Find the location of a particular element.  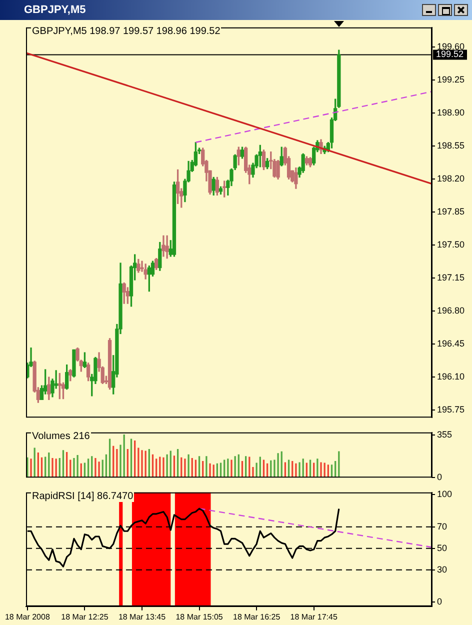

x-tick-label: 18 Mar 13:45 is located at coordinates (142, 617).